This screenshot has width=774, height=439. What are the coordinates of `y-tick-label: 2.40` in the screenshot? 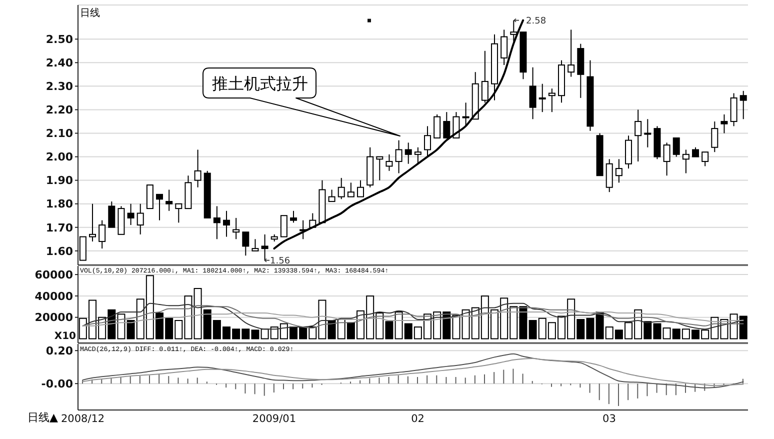 It's located at (60, 63).